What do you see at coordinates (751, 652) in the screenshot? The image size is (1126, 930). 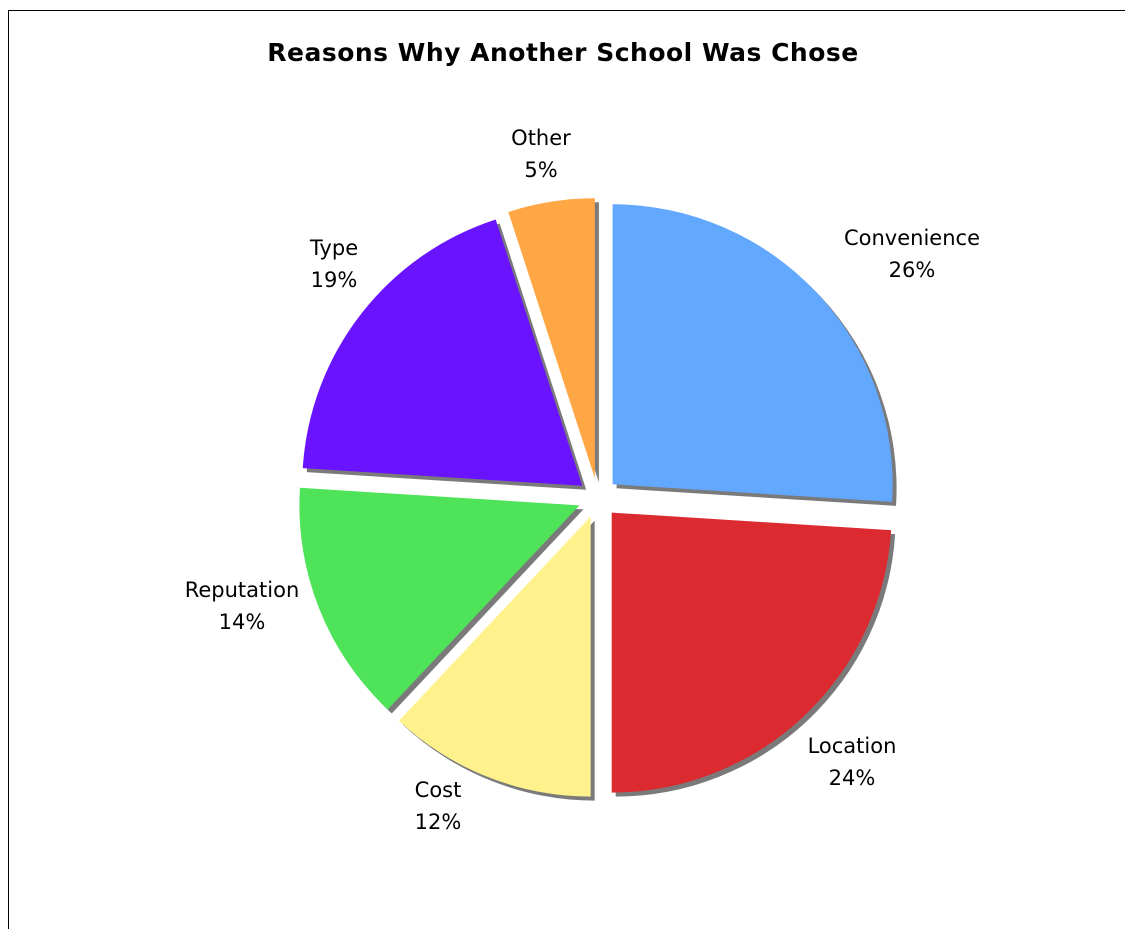 I see `slice-location` at bounding box center [751, 652].